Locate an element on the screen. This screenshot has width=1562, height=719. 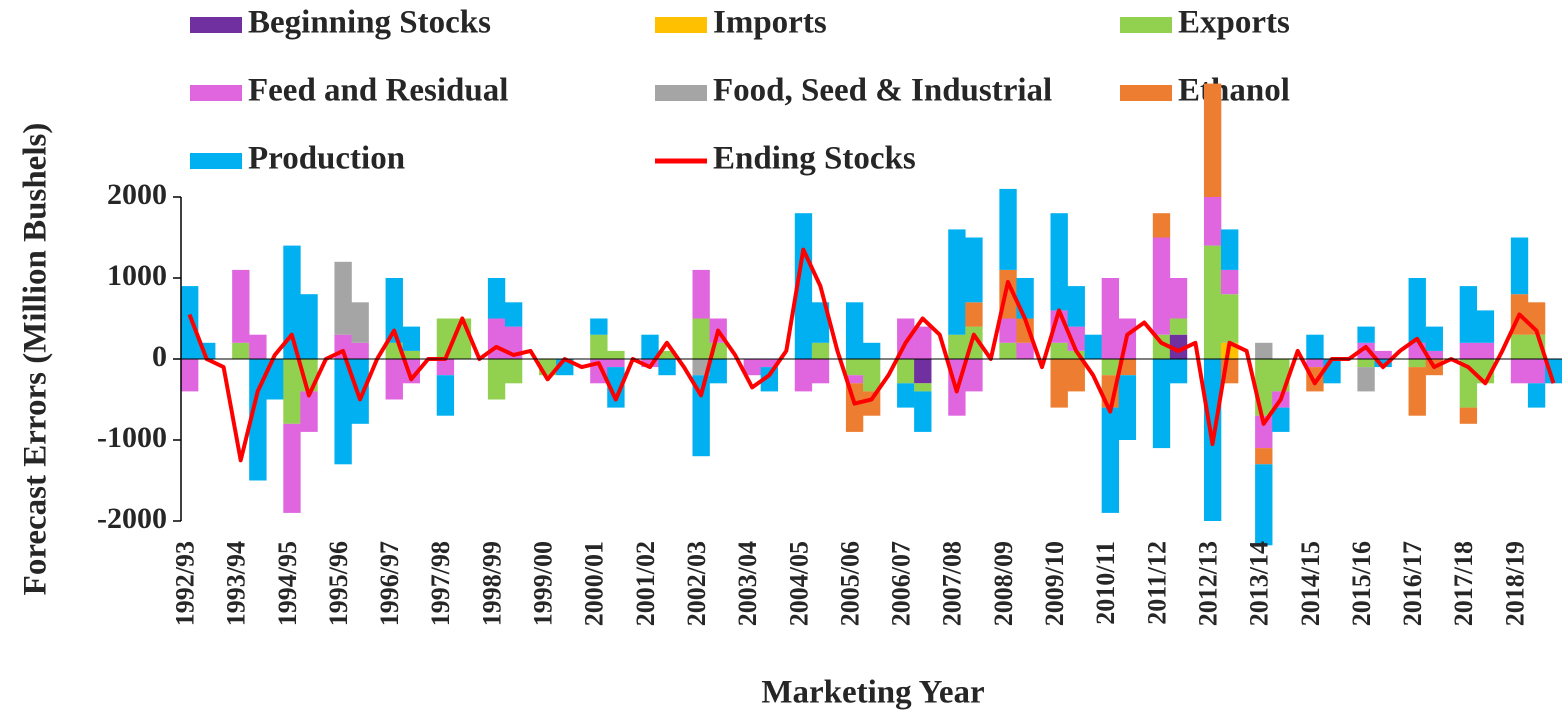
x-tick-label: 2013/14 is located at coordinates (1259, 583).